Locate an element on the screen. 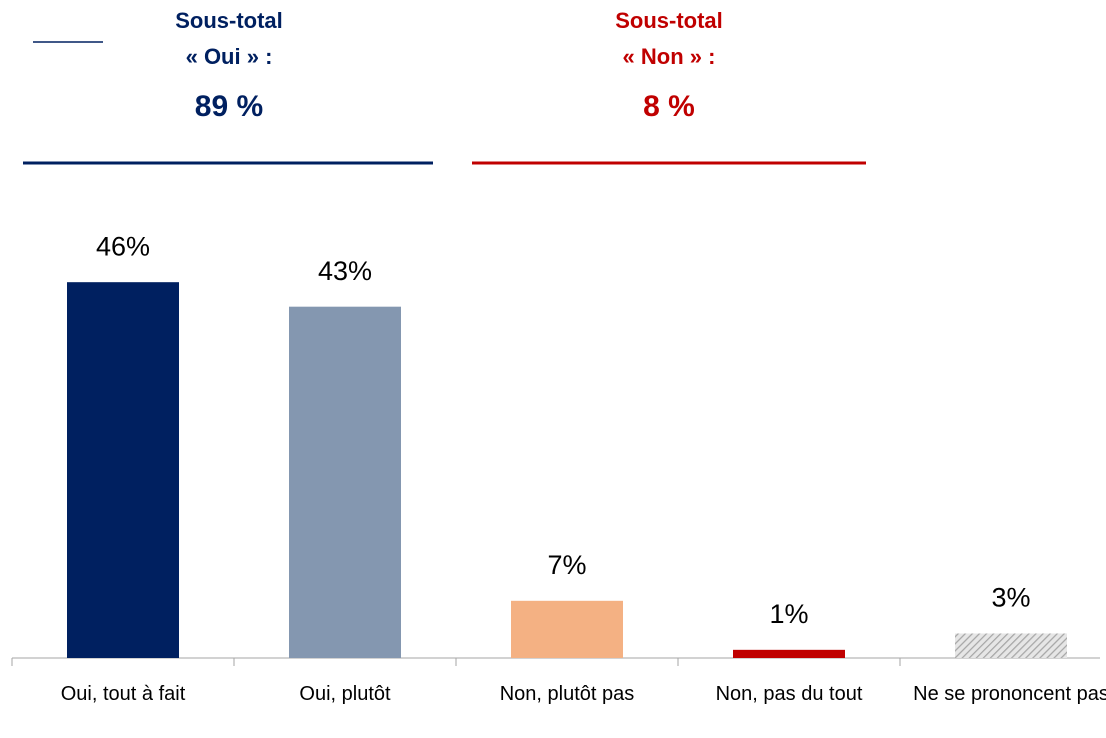 This screenshot has height=738, width=1106. annotation-text: 8 % is located at coordinates (669, 106).